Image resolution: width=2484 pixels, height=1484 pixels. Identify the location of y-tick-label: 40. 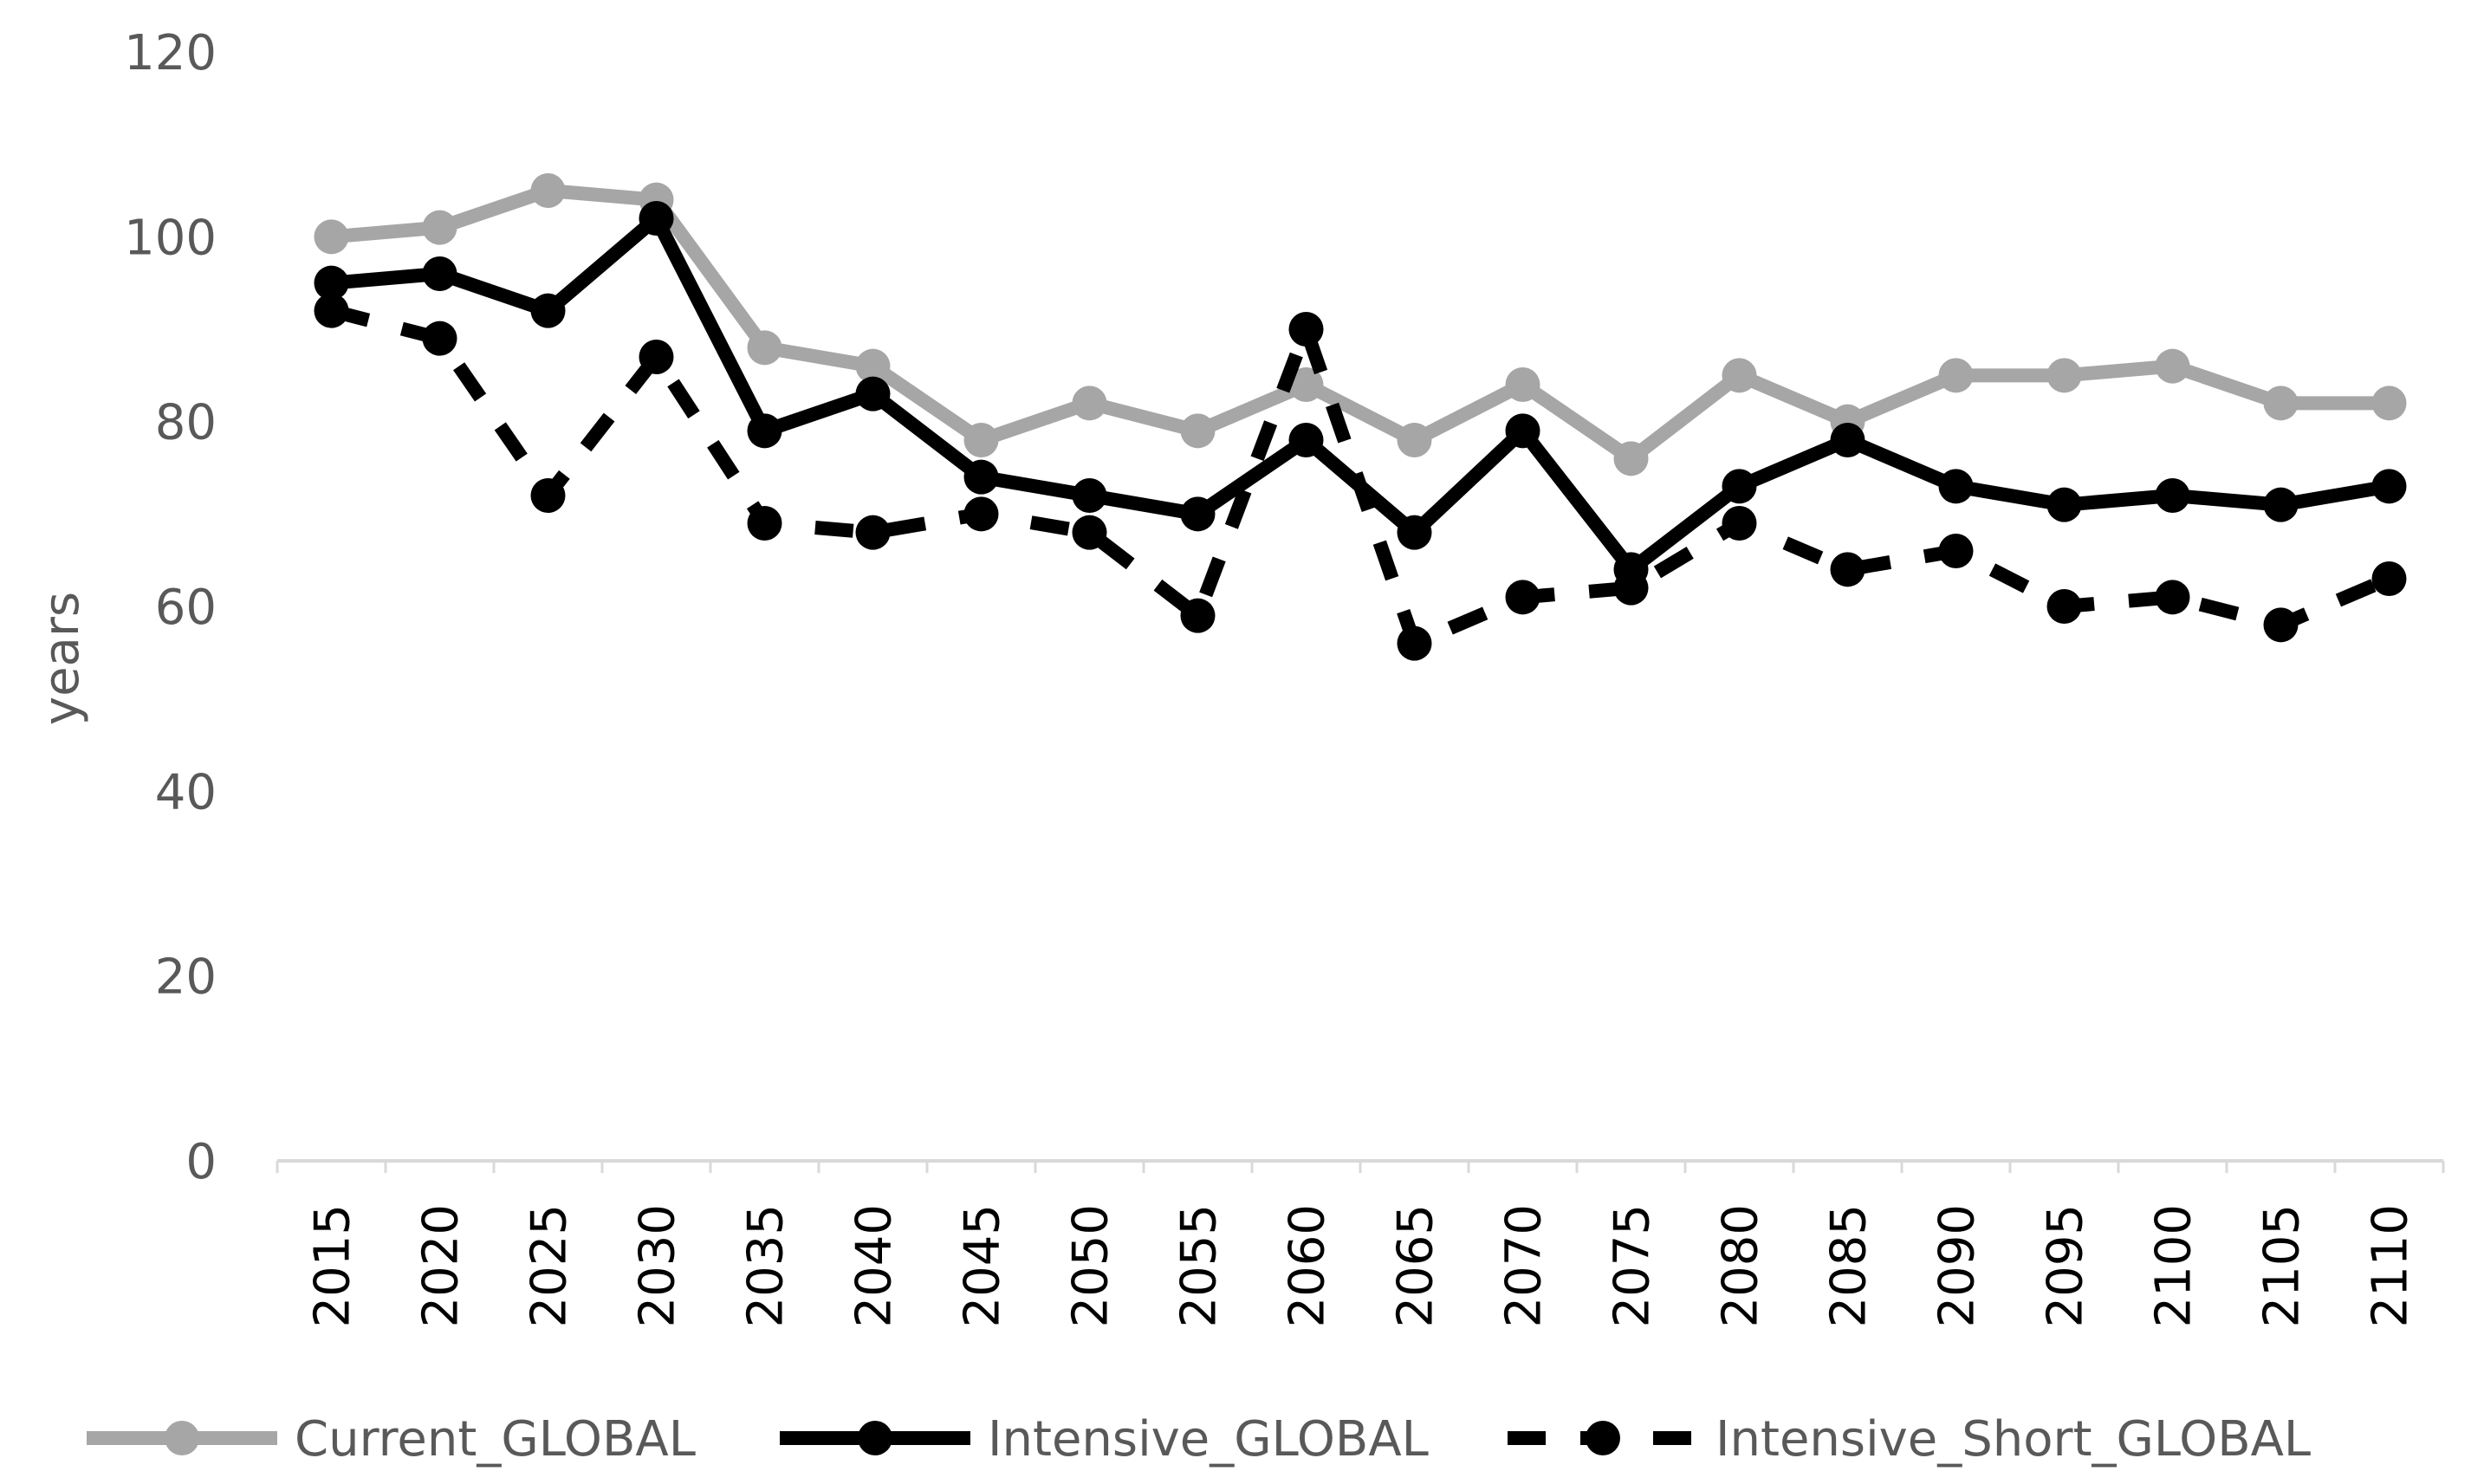
(186, 792).